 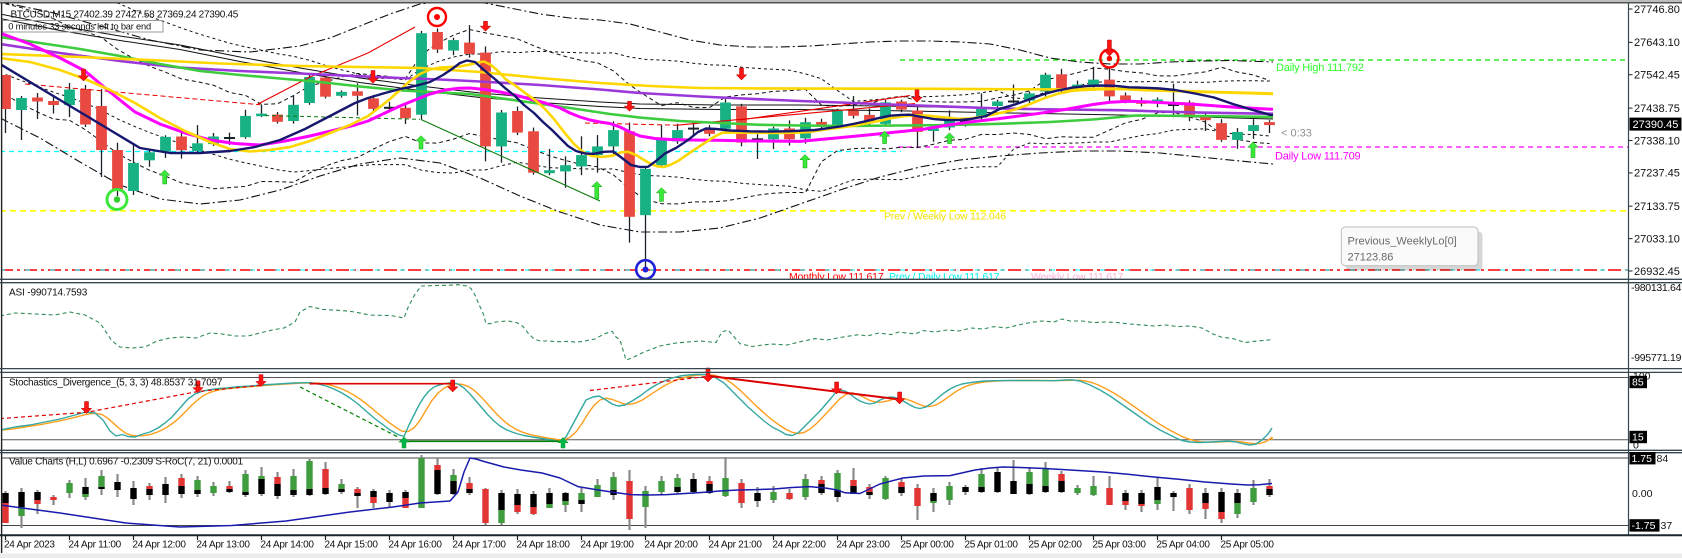 I want to click on svg-text: 27033.10, so click(x=1657, y=239).